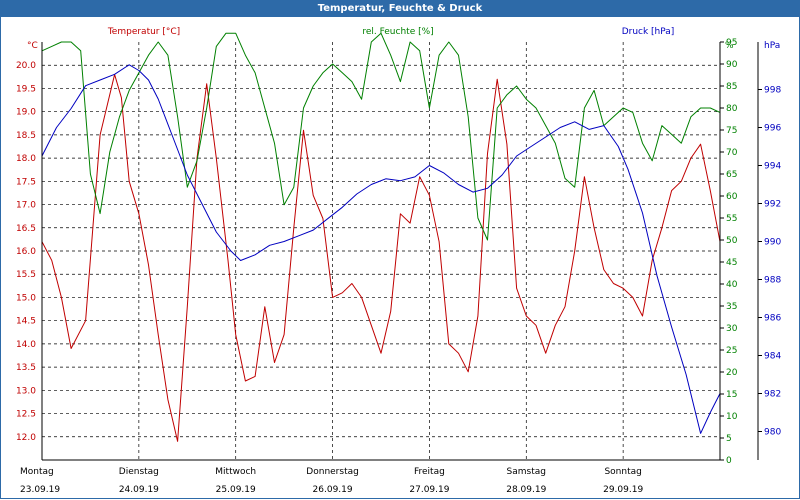  What do you see at coordinates (772, 433) in the screenshot?
I see `right-tick-label: 980` at bounding box center [772, 433].